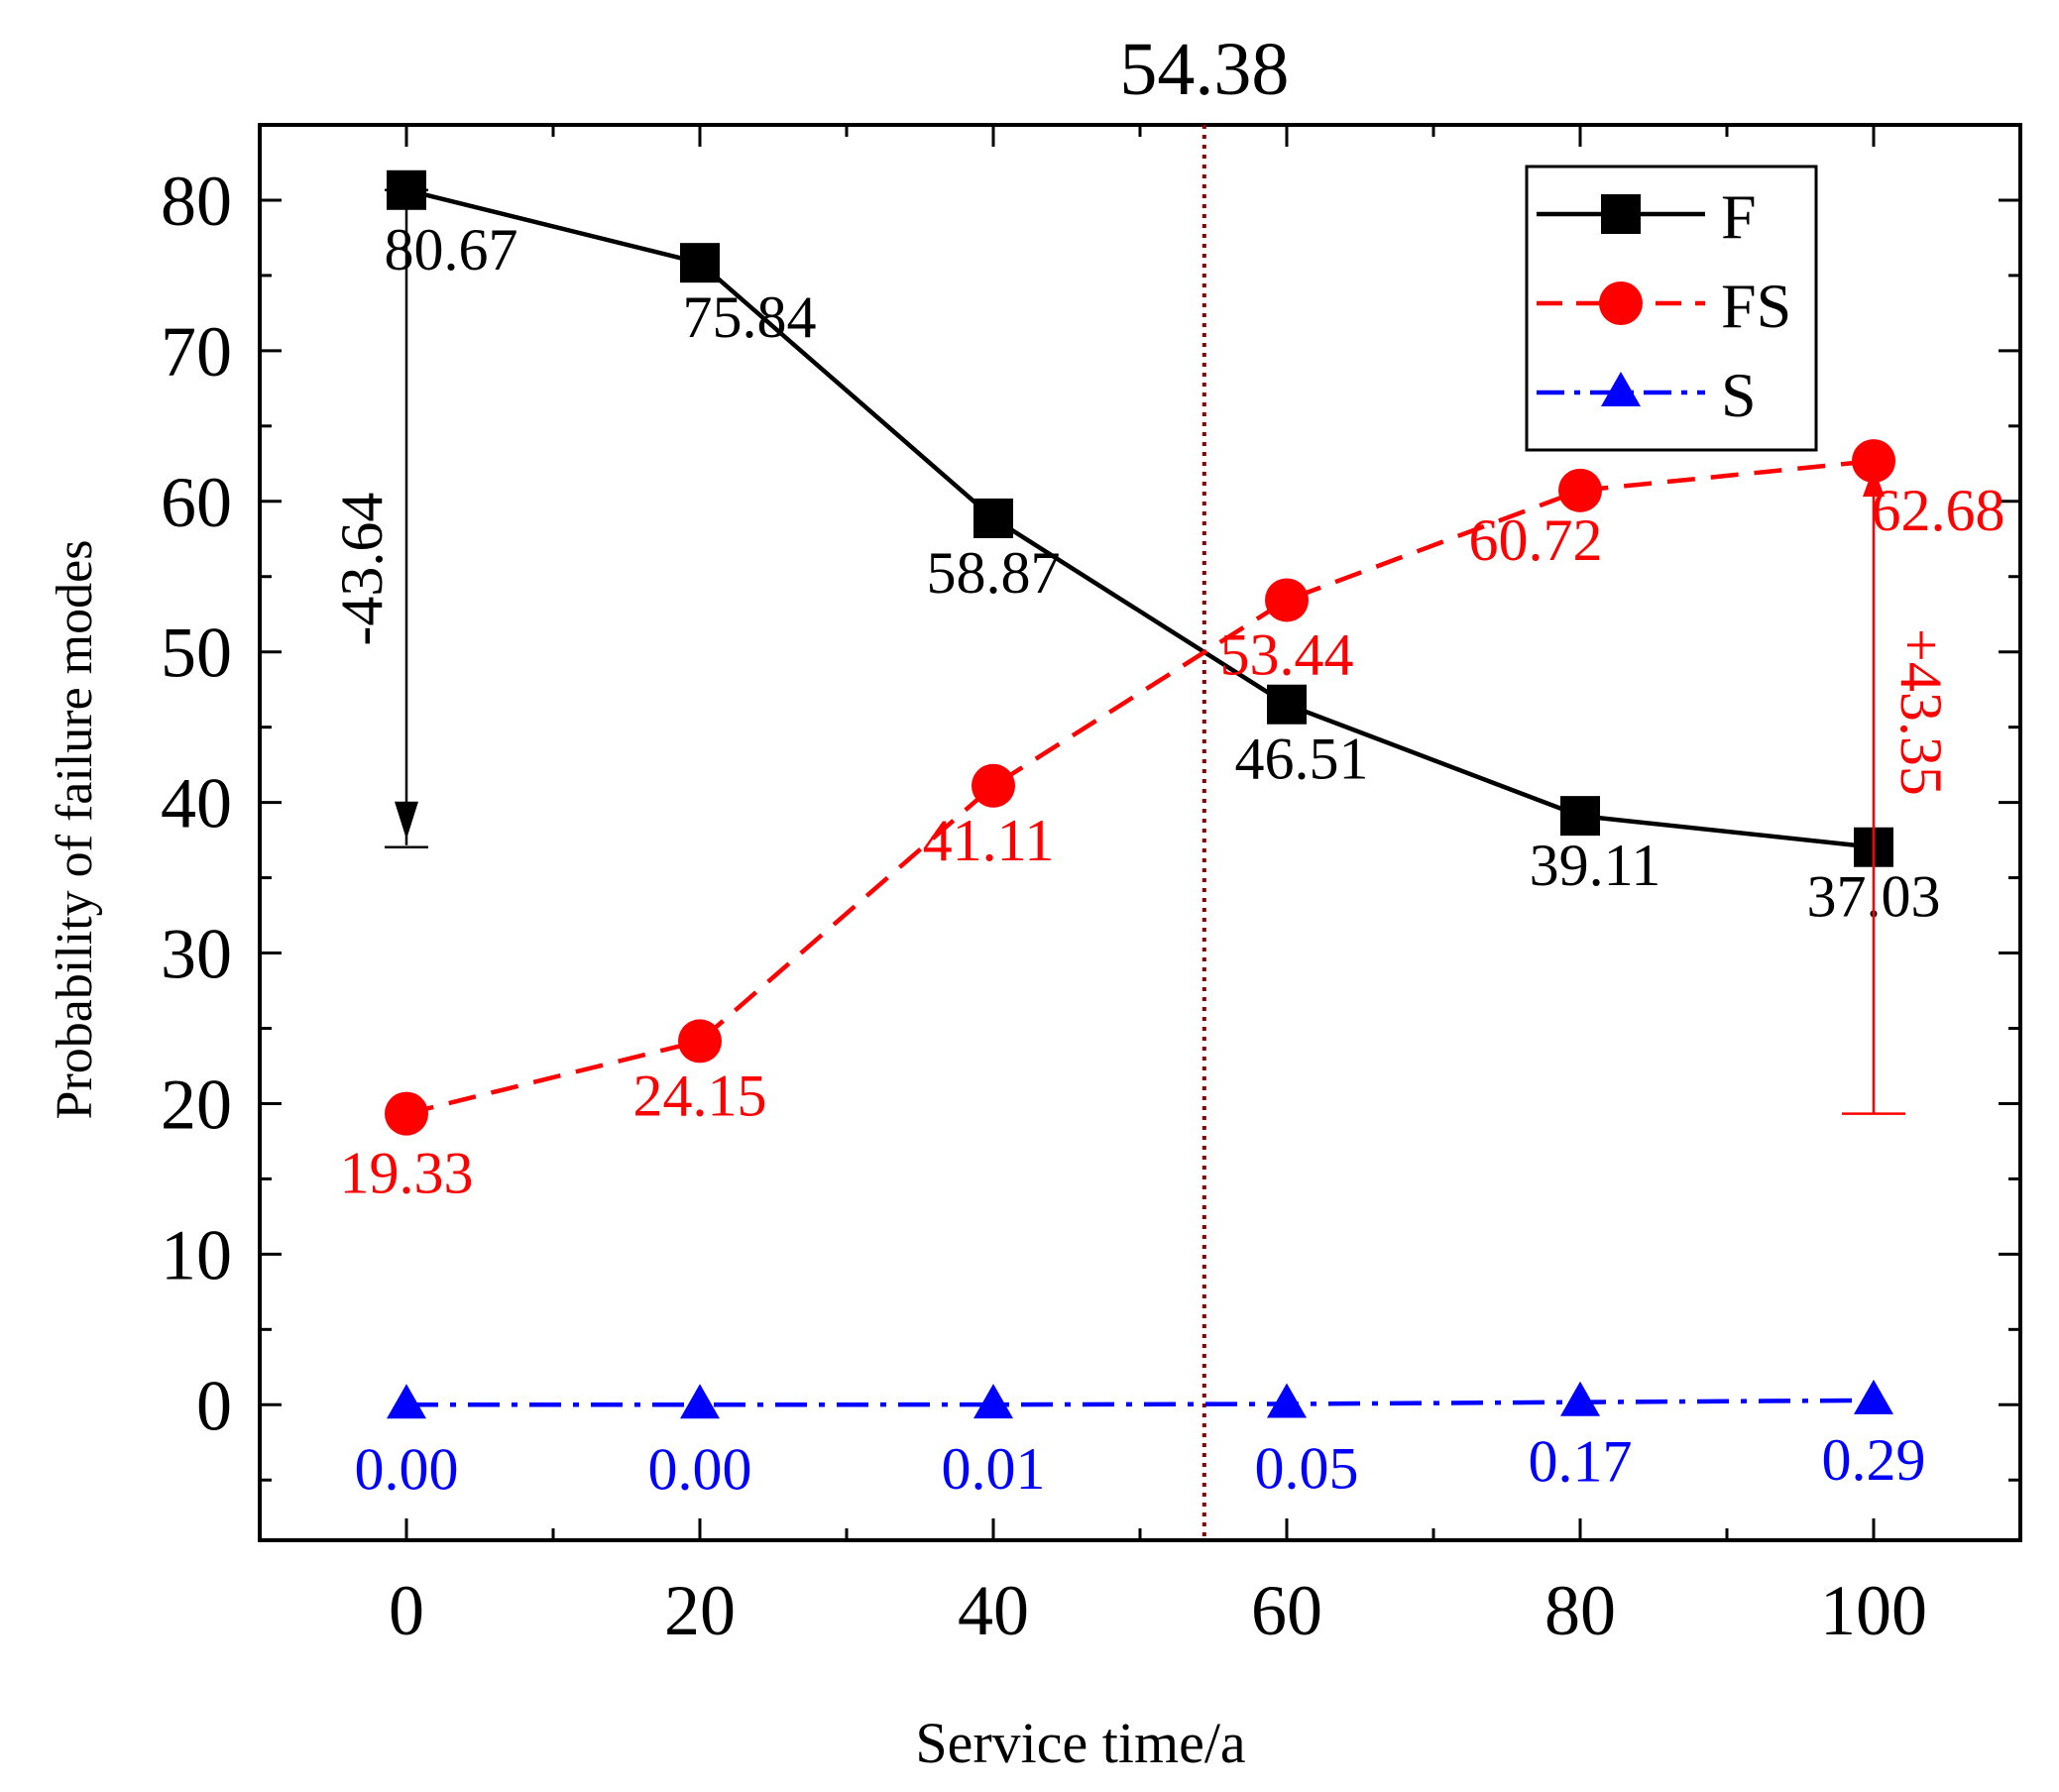 This screenshot has height=1792, width=2059. I want to click on data-label-f: 80.67, so click(451, 249).